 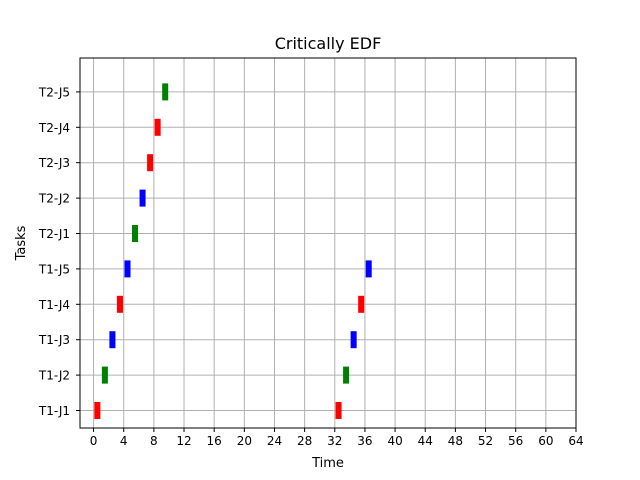 I want to click on x-tick-label: 64, so click(x=575, y=441).